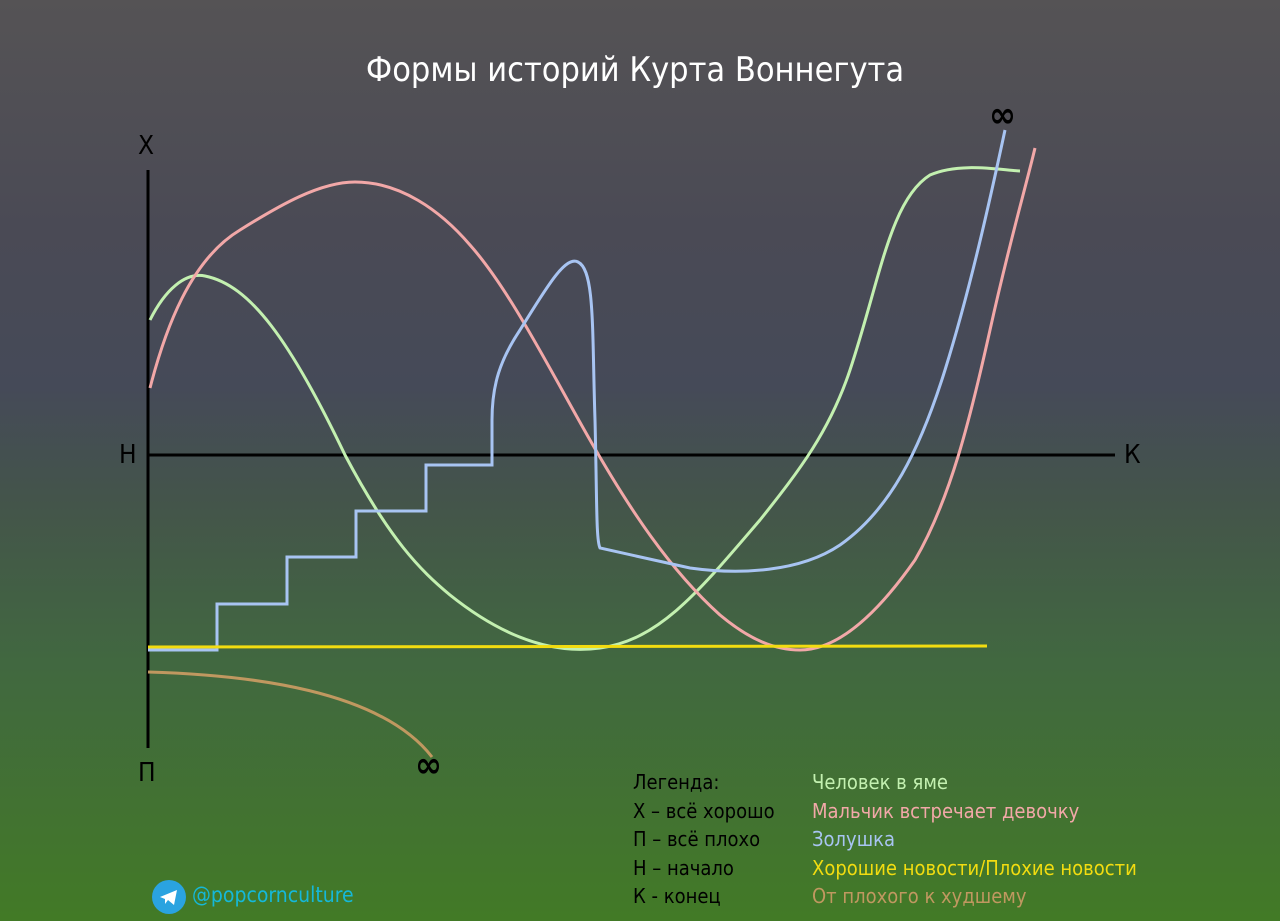 This screenshot has height=921, width=1280. What do you see at coordinates (128, 455) in the screenshot?
I see `axis-label-beginning: Н` at bounding box center [128, 455].